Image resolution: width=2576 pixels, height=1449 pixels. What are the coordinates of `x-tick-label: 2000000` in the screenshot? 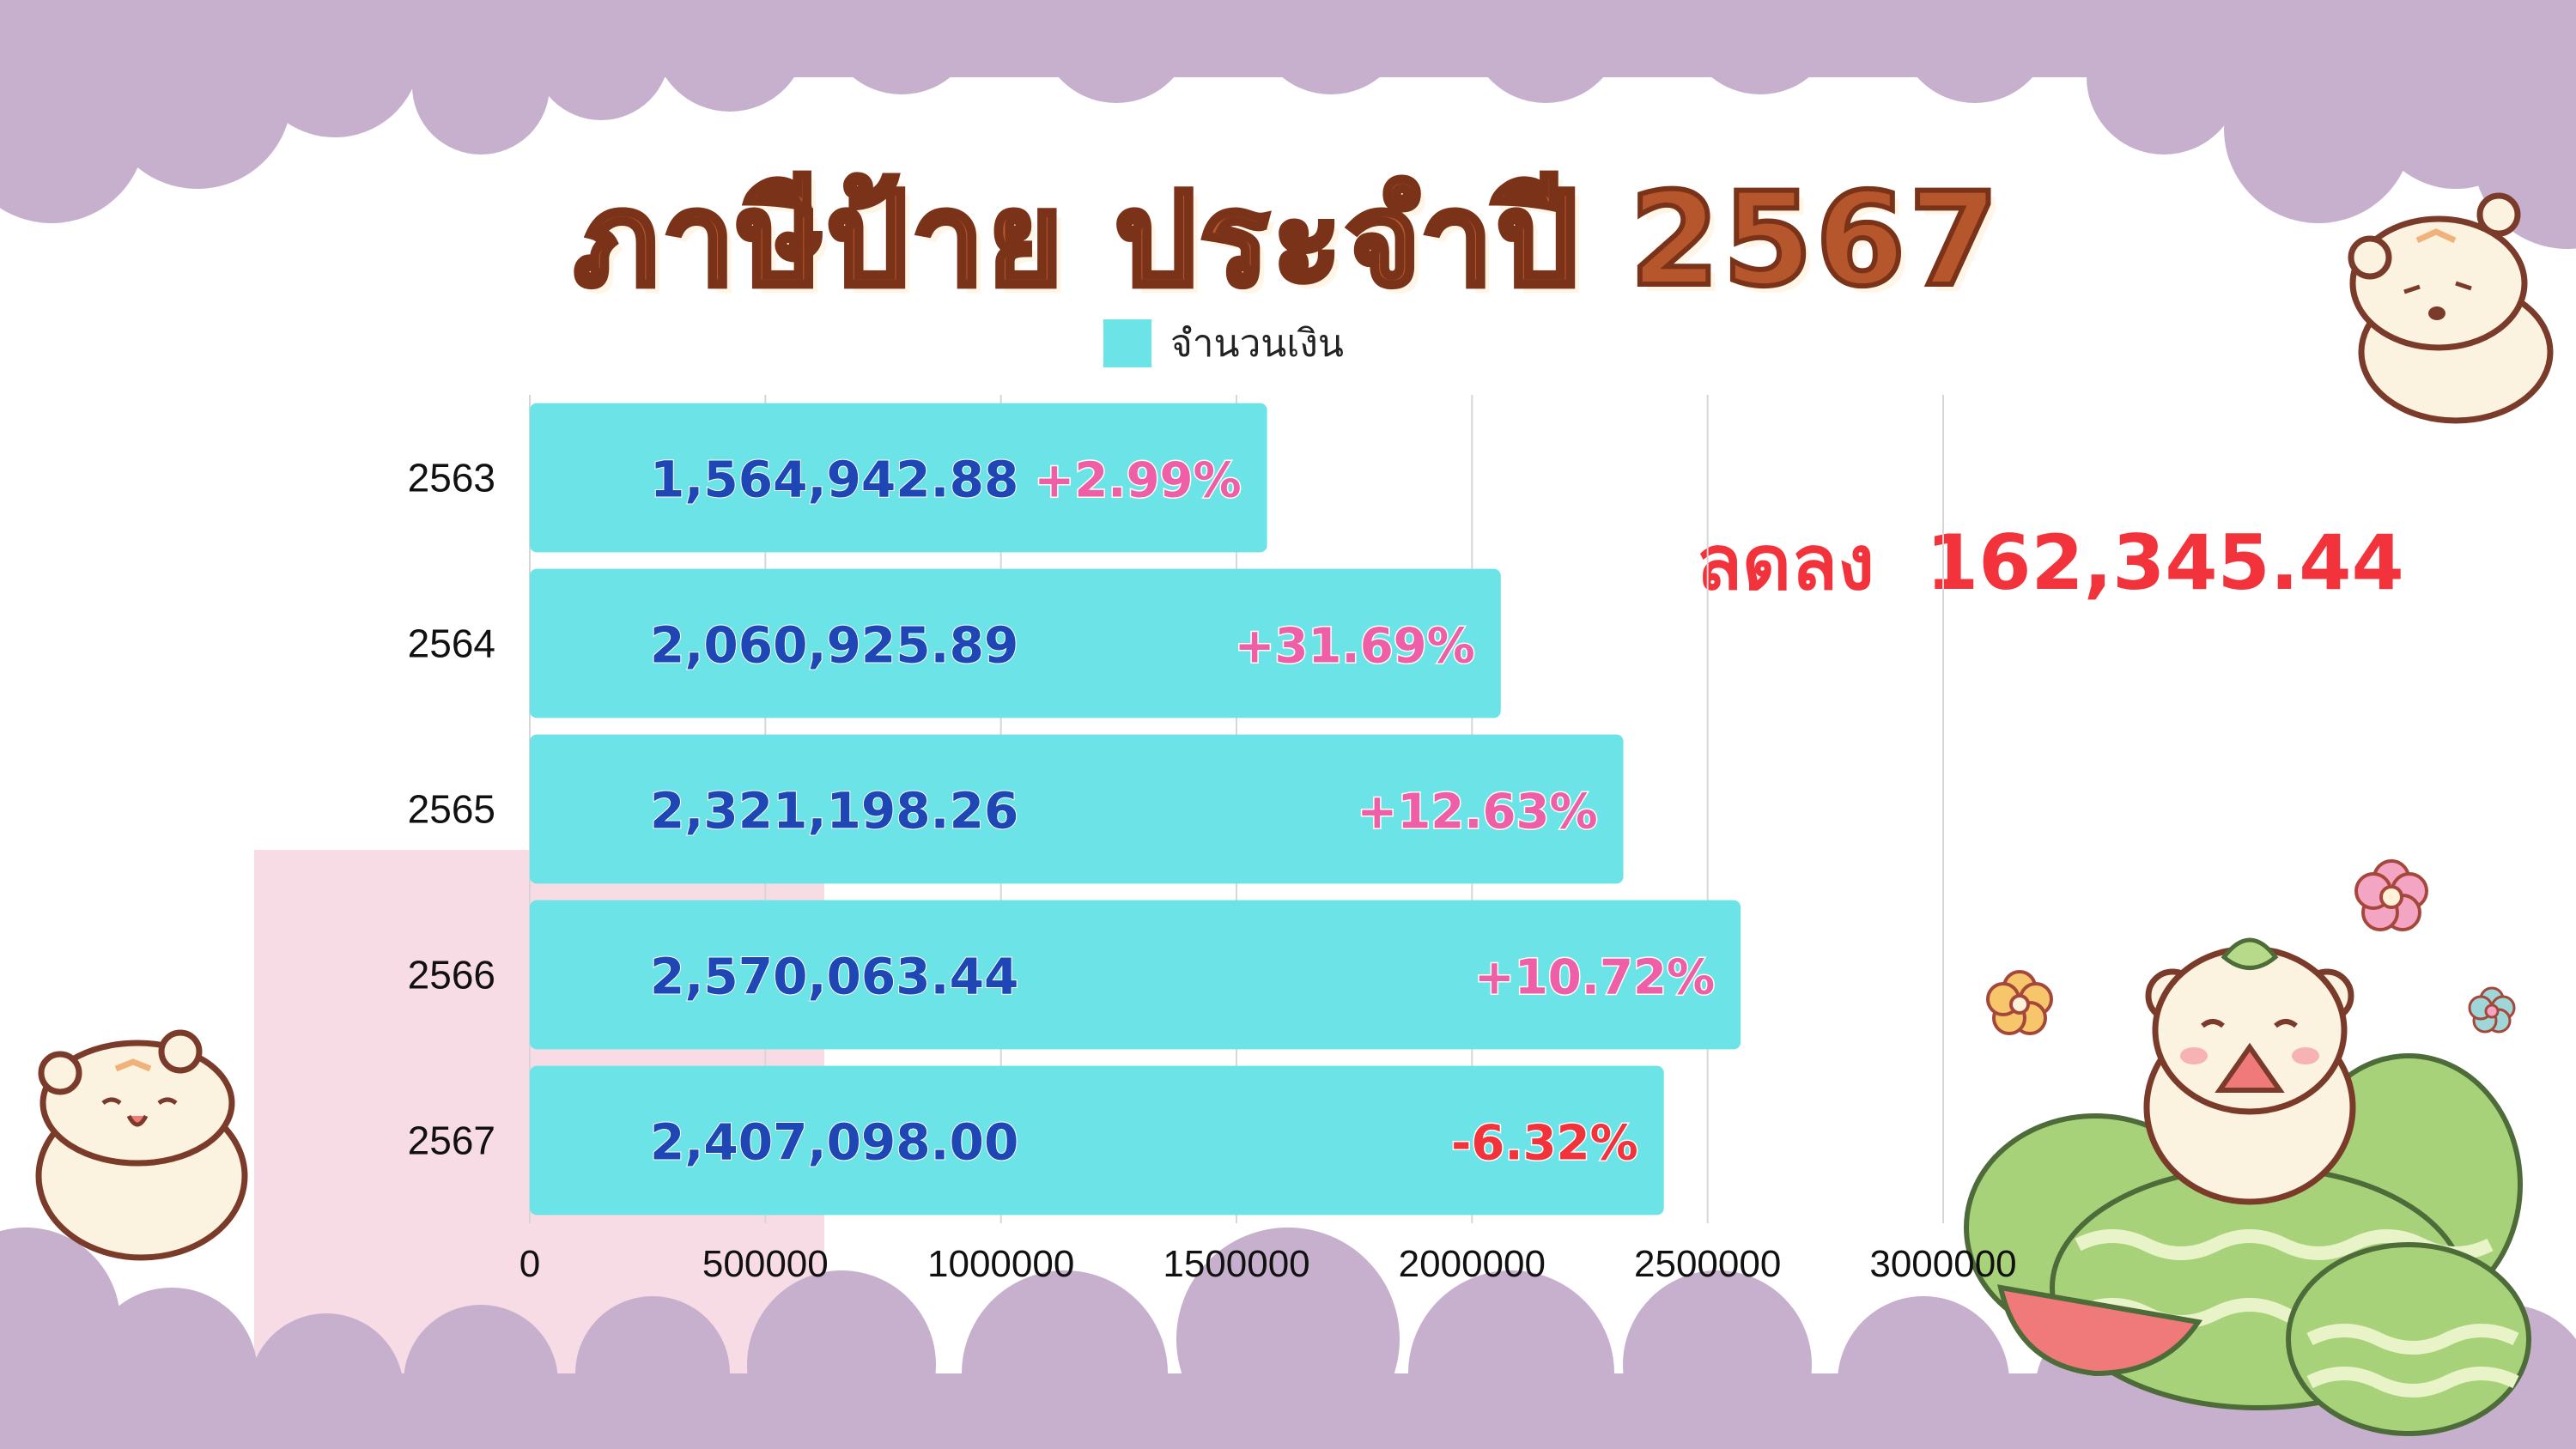 It's located at (1473, 1264).